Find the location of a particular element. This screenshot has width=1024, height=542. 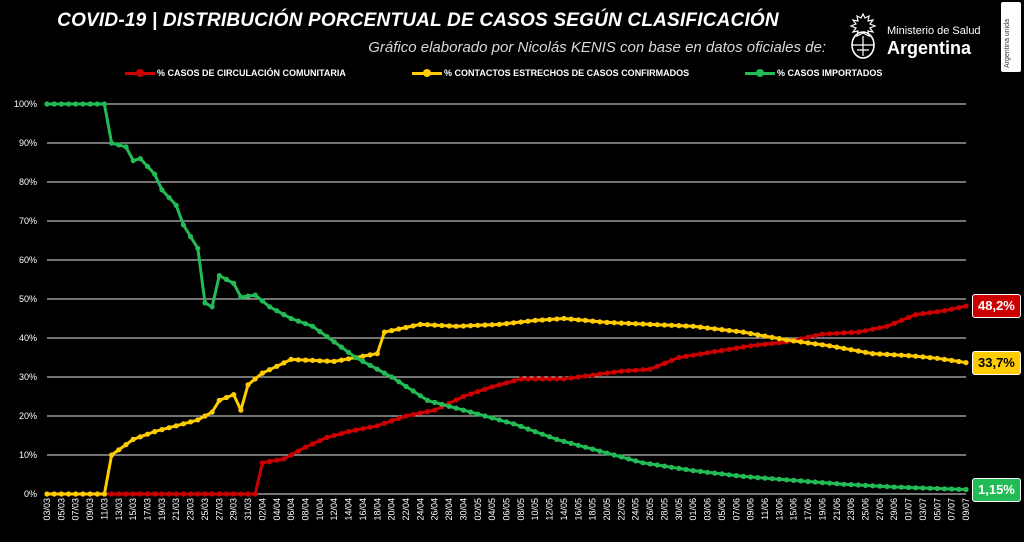

legend-item-comunitaria: % CASOS DE CIRCULACIÓN COMUNITARIA is located at coordinates (235, 73).